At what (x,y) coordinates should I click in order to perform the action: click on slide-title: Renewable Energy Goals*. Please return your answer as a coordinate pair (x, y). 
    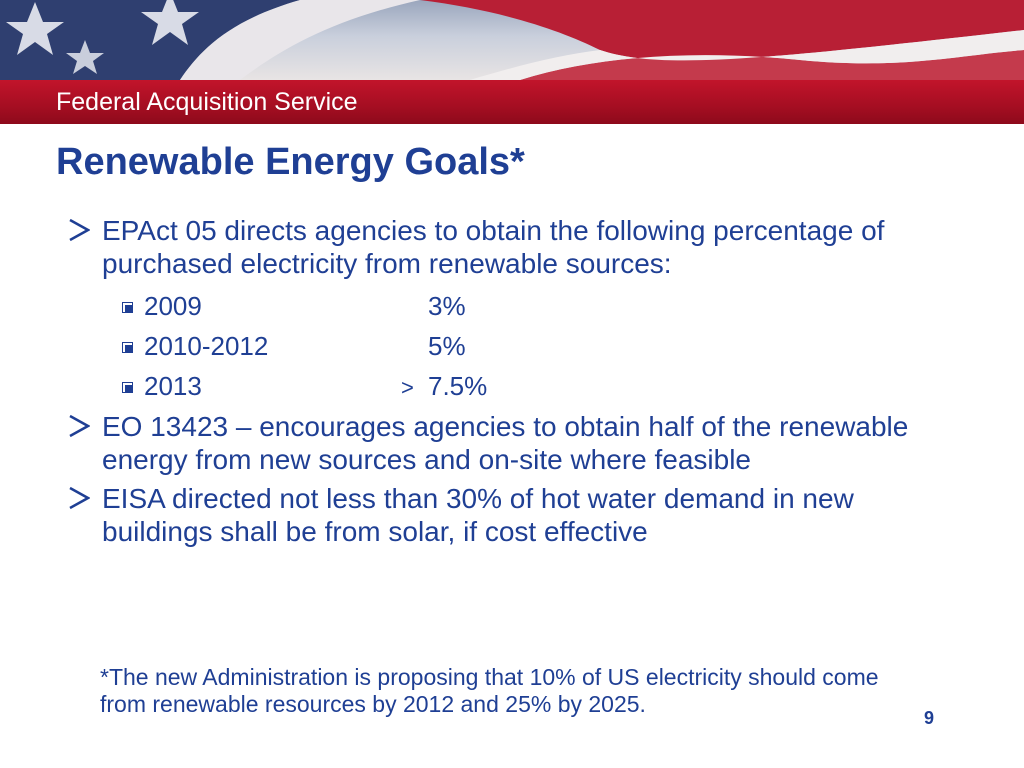
    Looking at the image, I should click on (290, 162).